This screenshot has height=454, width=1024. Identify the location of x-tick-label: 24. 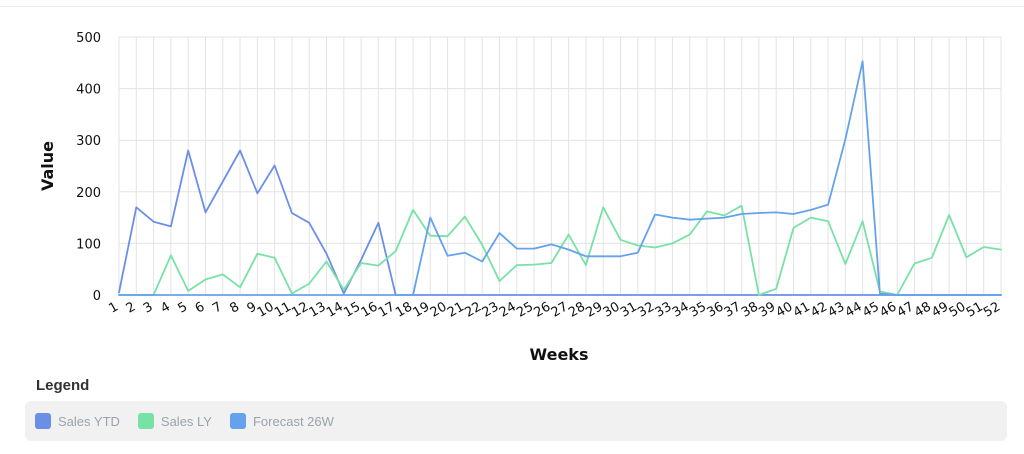
(508, 309).